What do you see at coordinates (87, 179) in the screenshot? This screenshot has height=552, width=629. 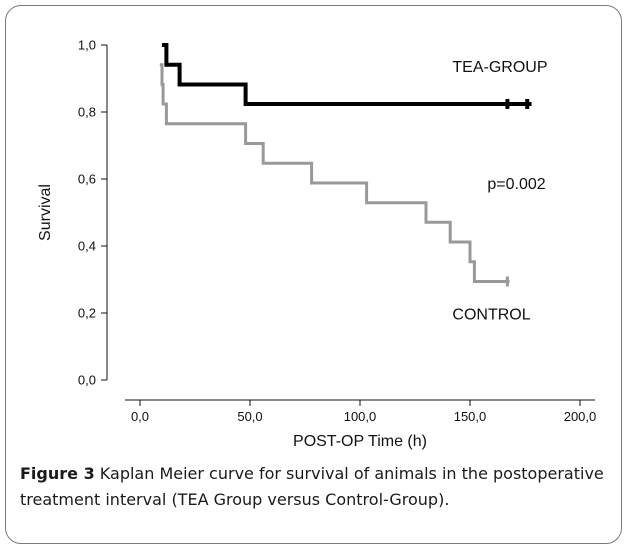 I see `y-tick-label: 0,6` at bounding box center [87, 179].